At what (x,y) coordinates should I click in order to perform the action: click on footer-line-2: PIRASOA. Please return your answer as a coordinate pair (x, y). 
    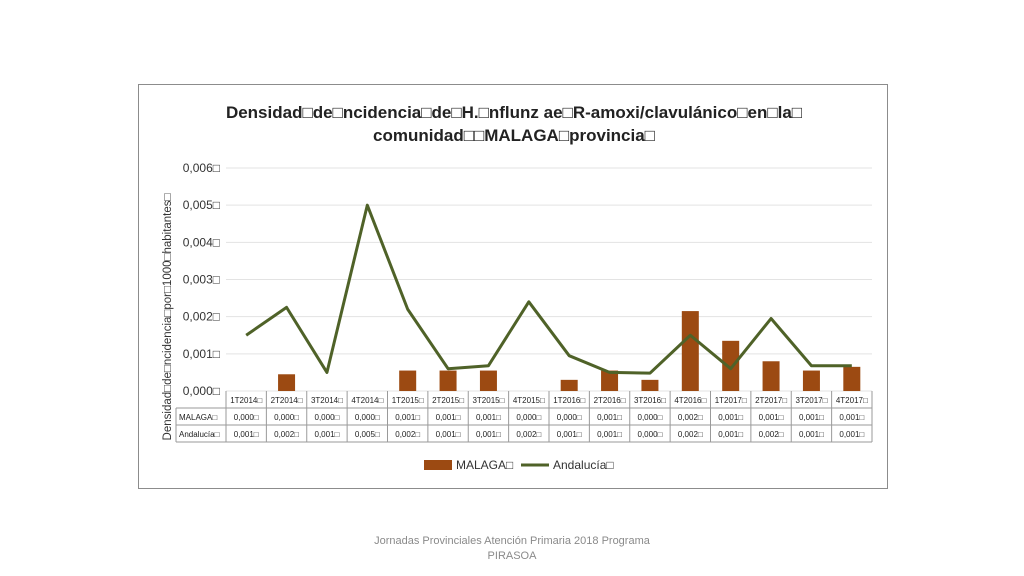
    Looking at the image, I should click on (512, 556).